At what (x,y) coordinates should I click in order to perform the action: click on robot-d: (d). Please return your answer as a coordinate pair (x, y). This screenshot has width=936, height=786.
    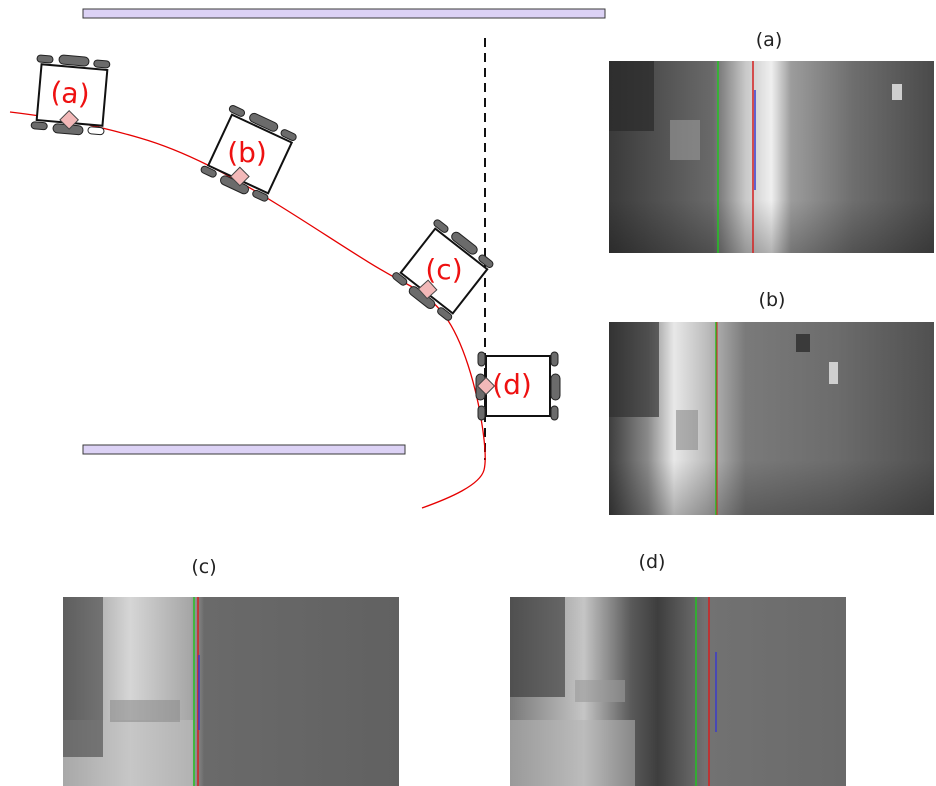
    Looking at the image, I should click on (518, 386).